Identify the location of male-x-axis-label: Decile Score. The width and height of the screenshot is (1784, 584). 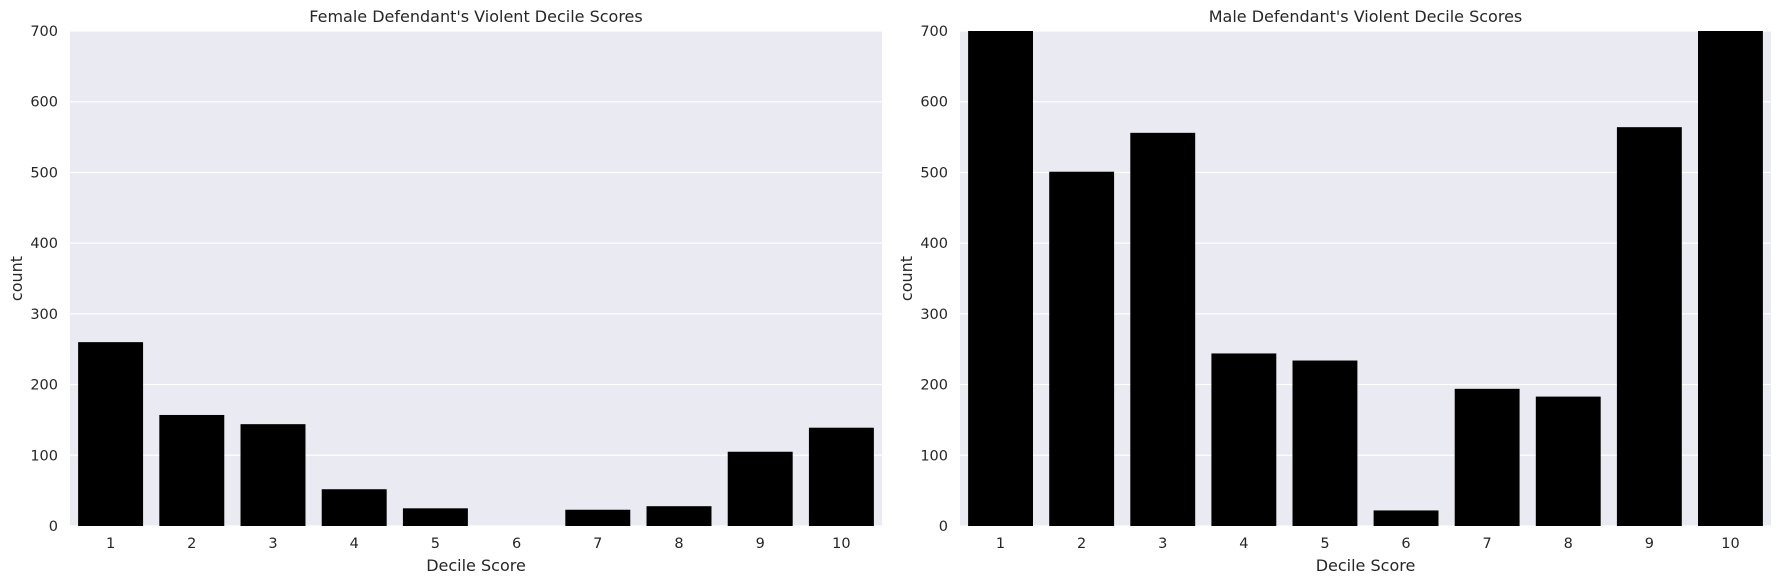
(1366, 565).